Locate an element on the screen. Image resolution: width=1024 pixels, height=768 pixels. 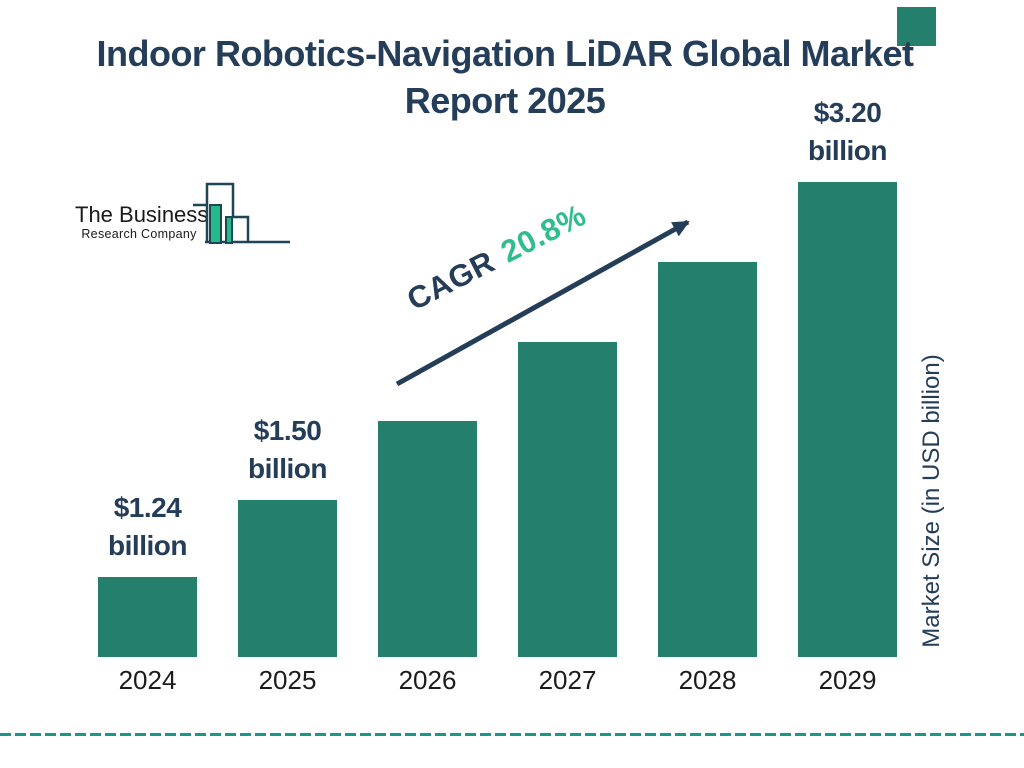
value-label-2025: $1.50 billion is located at coordinates (287, 449).